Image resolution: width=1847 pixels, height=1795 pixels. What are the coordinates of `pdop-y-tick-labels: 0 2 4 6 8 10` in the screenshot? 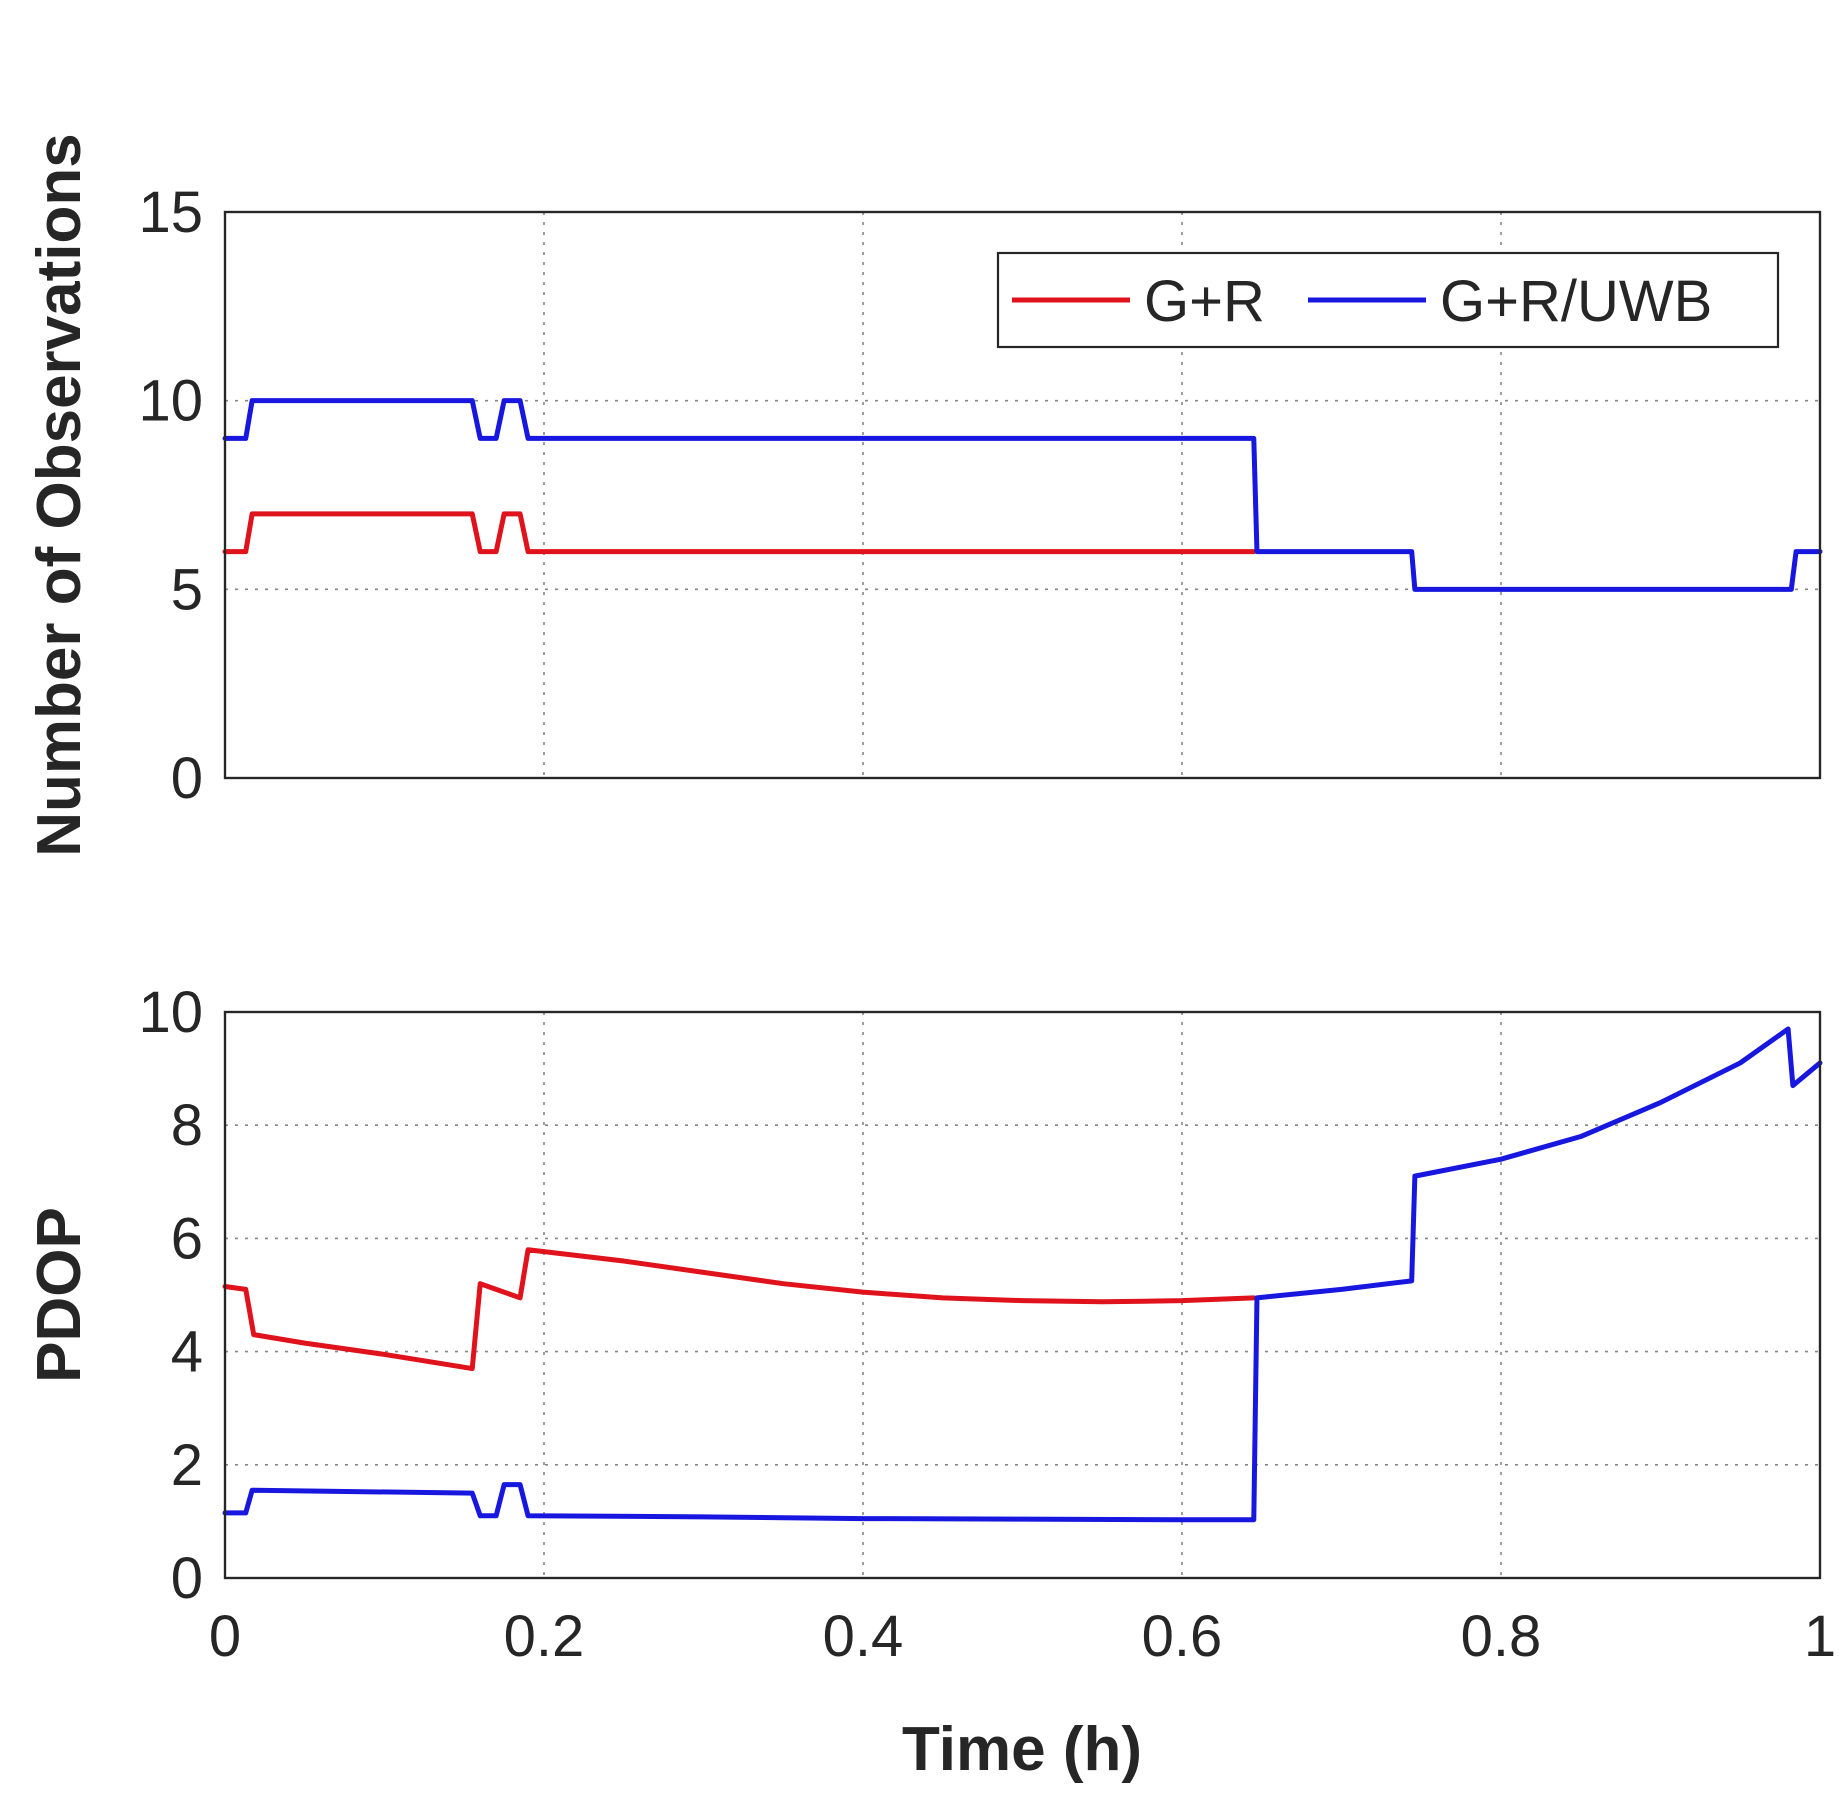 It's located at (170, 1295).